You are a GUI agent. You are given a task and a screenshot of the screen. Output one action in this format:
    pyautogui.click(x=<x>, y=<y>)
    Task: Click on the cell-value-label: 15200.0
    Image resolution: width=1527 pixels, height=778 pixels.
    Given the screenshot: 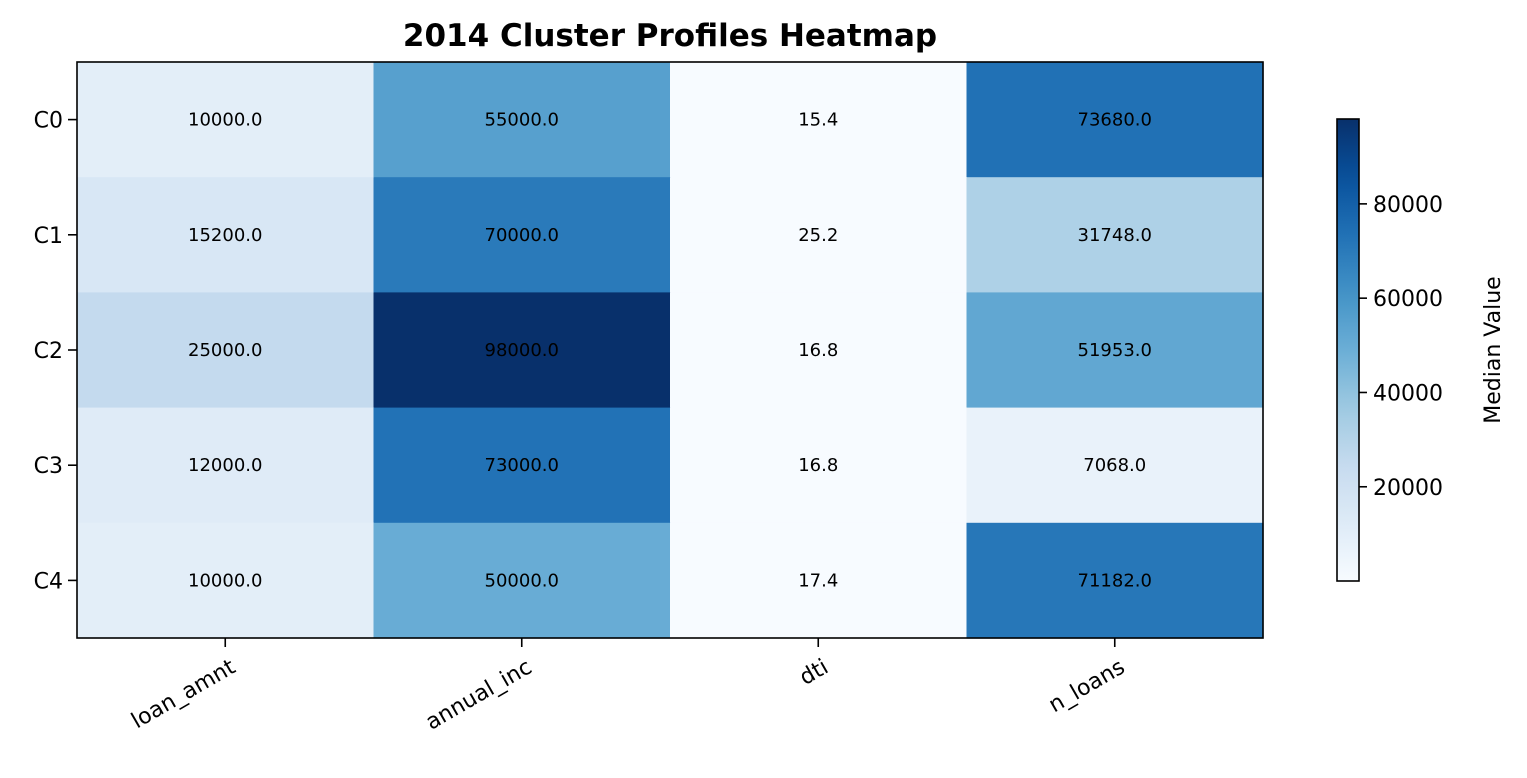 What is the action you would take?
    pyautogui.click(x=225, y=235)
    